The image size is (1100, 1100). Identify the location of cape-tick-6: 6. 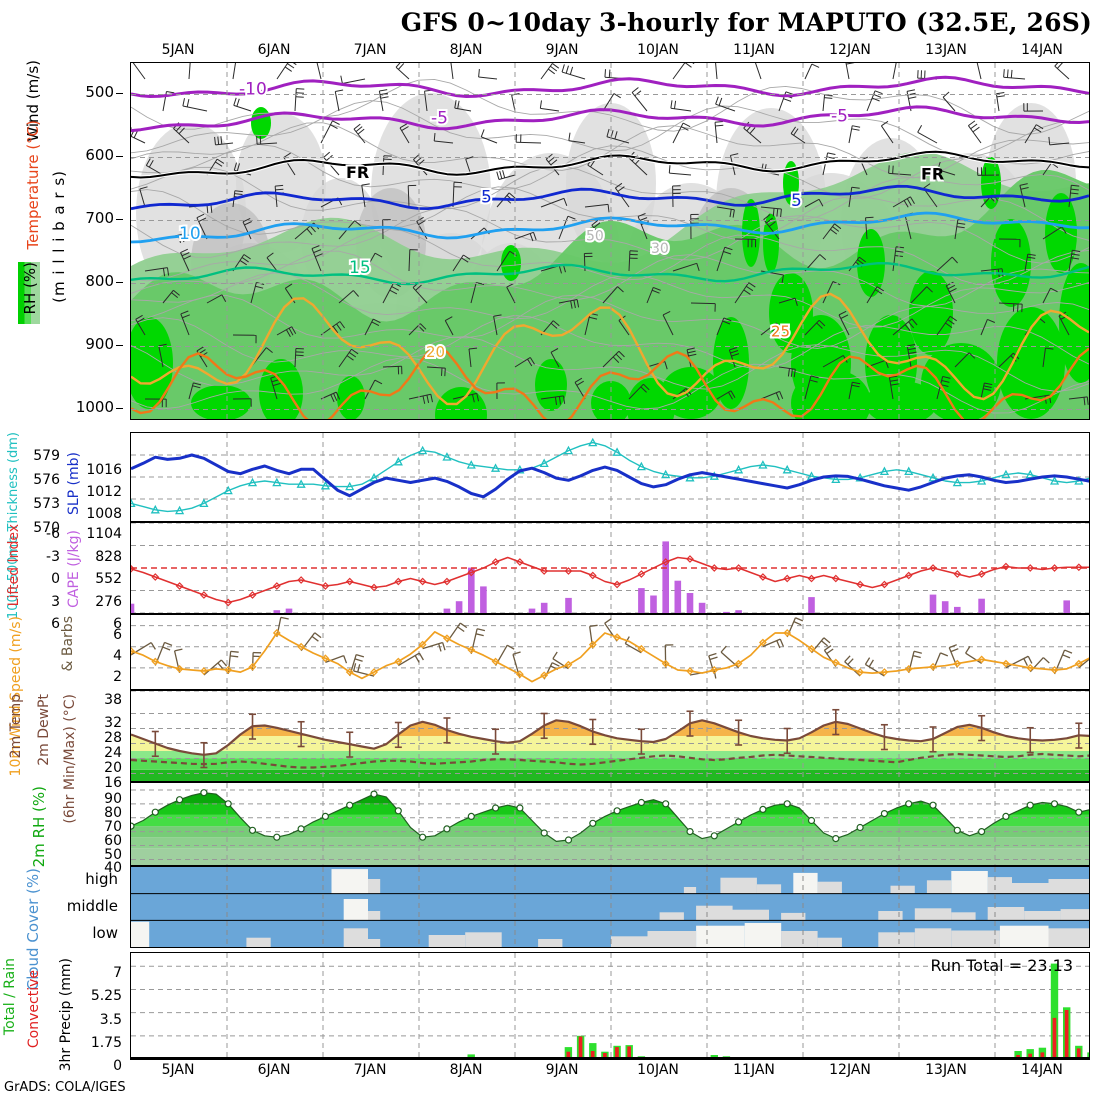
(117, 624).